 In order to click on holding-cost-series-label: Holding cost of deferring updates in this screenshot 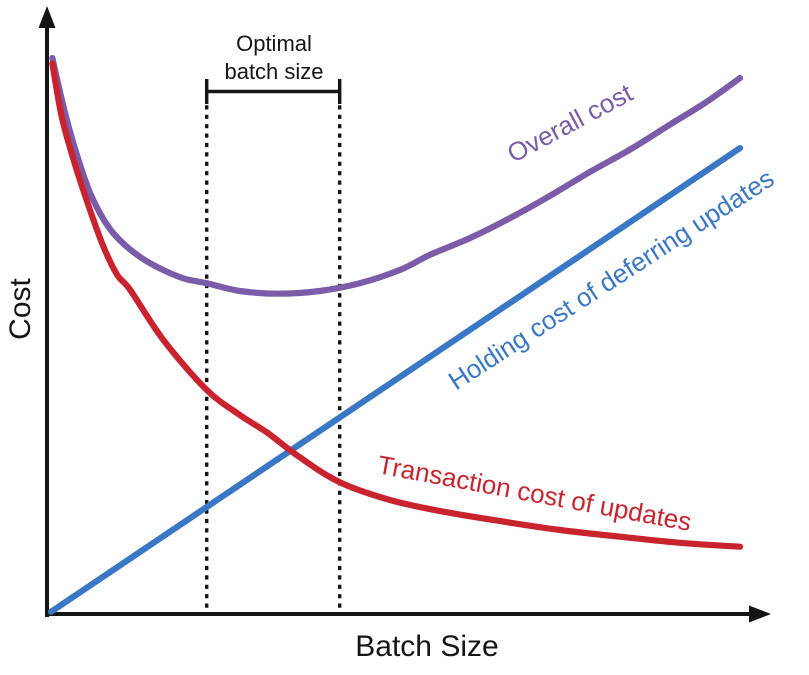, I will do `click(611, 279)`.